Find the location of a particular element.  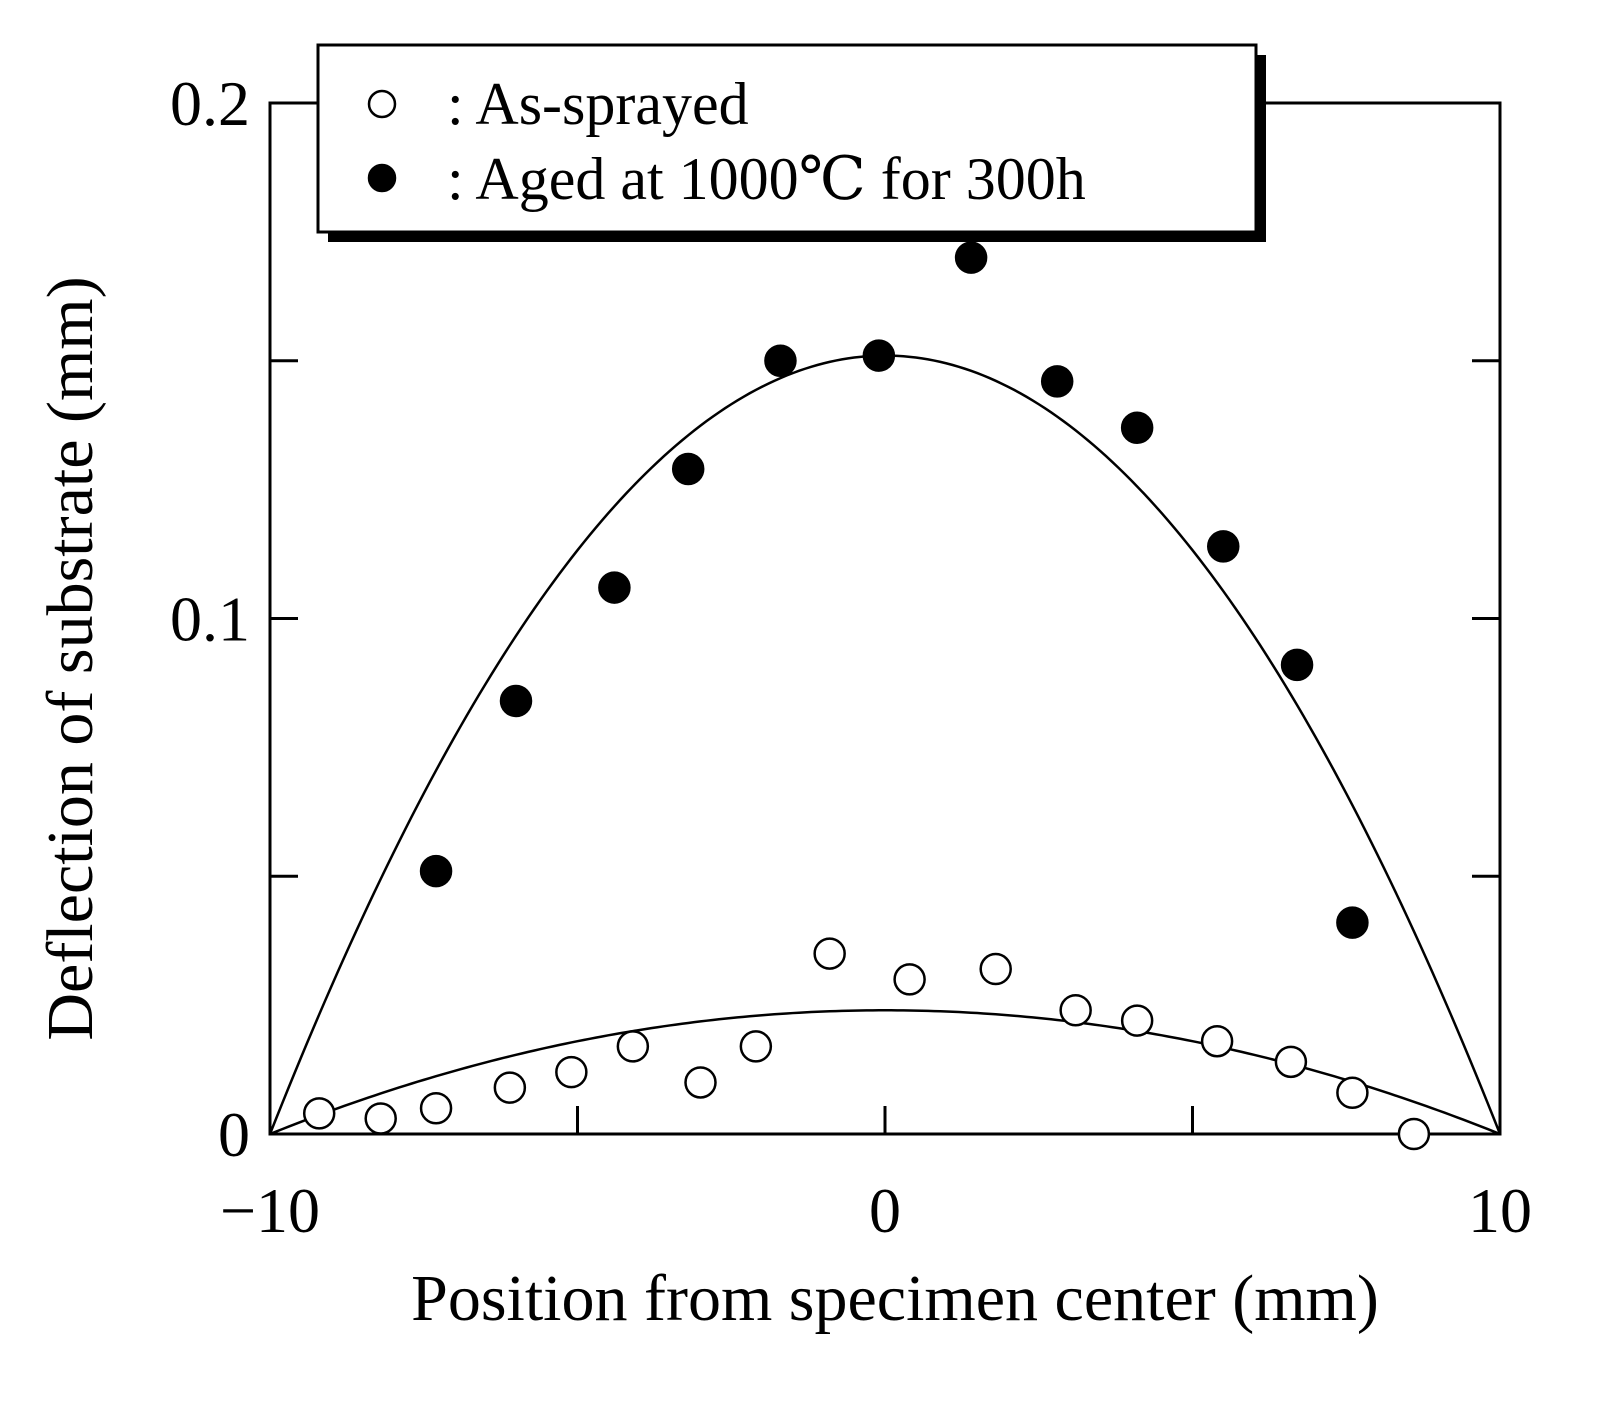

legend-label-as-sprayed: : As-sprayed is located at coordinates (598, 104).